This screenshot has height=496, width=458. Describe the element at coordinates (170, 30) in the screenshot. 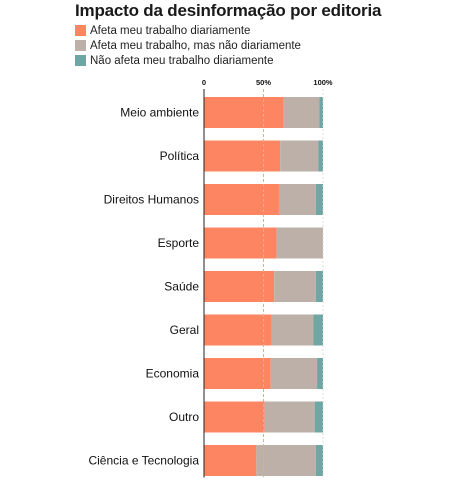

I see `legend-label-daily: Afeta meu trabalho diariamente` at that location.